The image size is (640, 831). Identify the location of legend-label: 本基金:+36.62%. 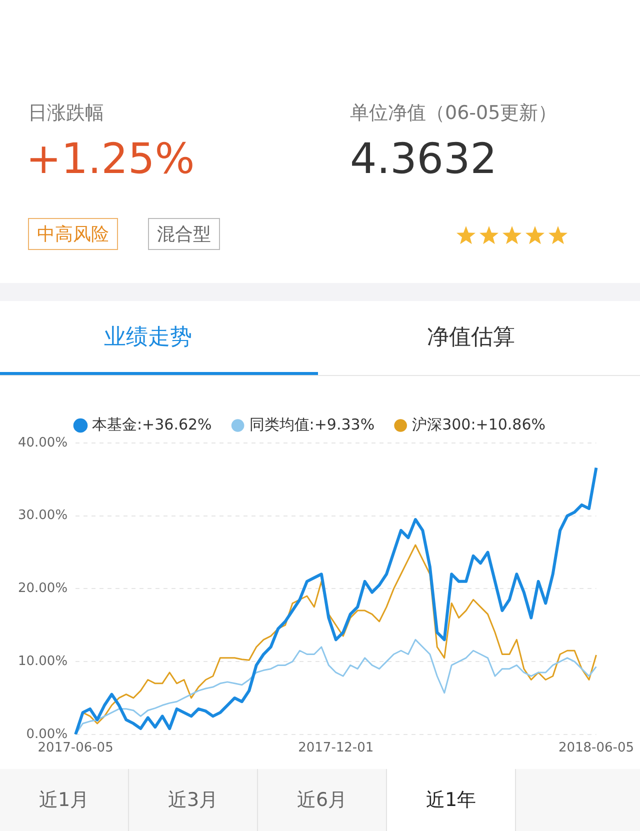
(152, 424).